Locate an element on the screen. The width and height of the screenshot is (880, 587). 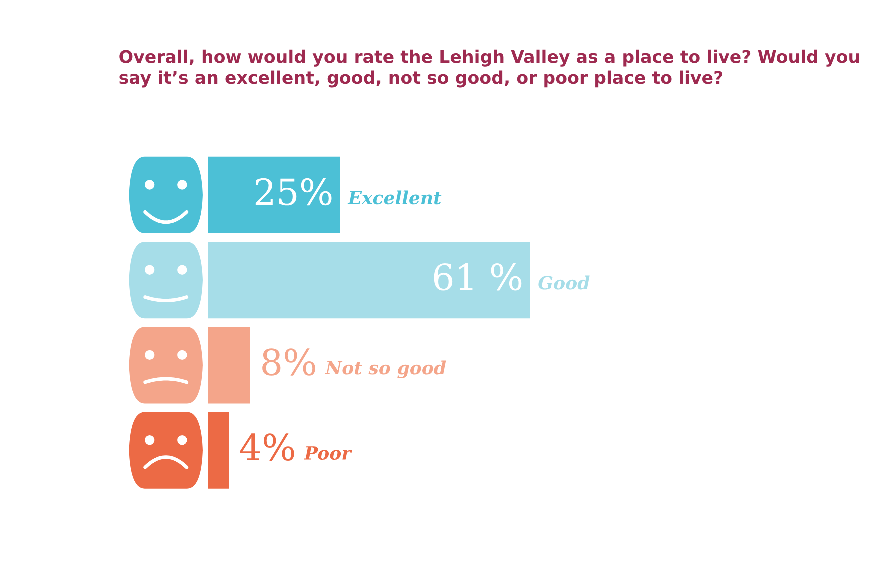
data-label: 61 % is located at coordinates (478, 277).